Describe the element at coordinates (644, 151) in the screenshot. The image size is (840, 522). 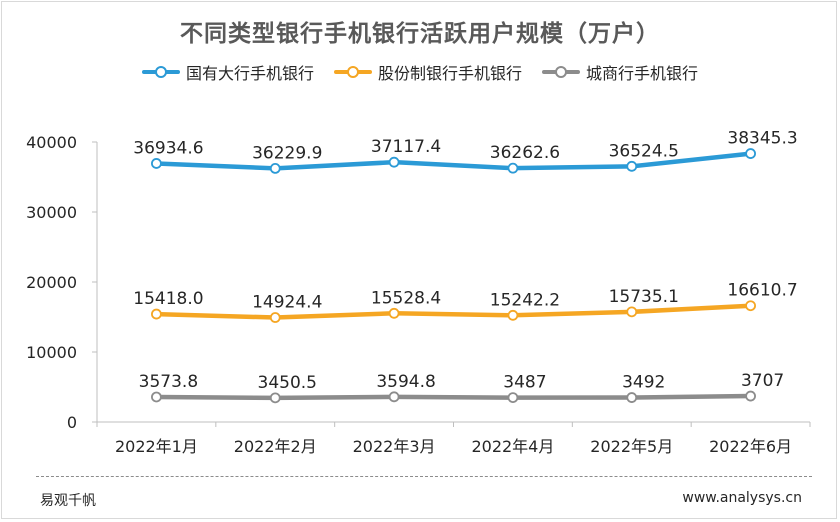
I see `data-label: 36524.5` at that location.